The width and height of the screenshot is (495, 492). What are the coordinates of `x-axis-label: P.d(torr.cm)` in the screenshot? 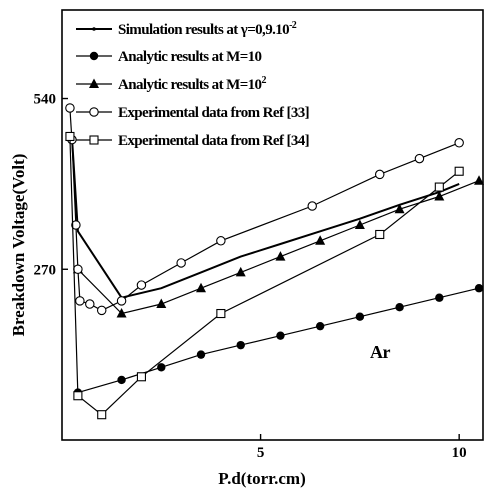 It's located at (262, 478).